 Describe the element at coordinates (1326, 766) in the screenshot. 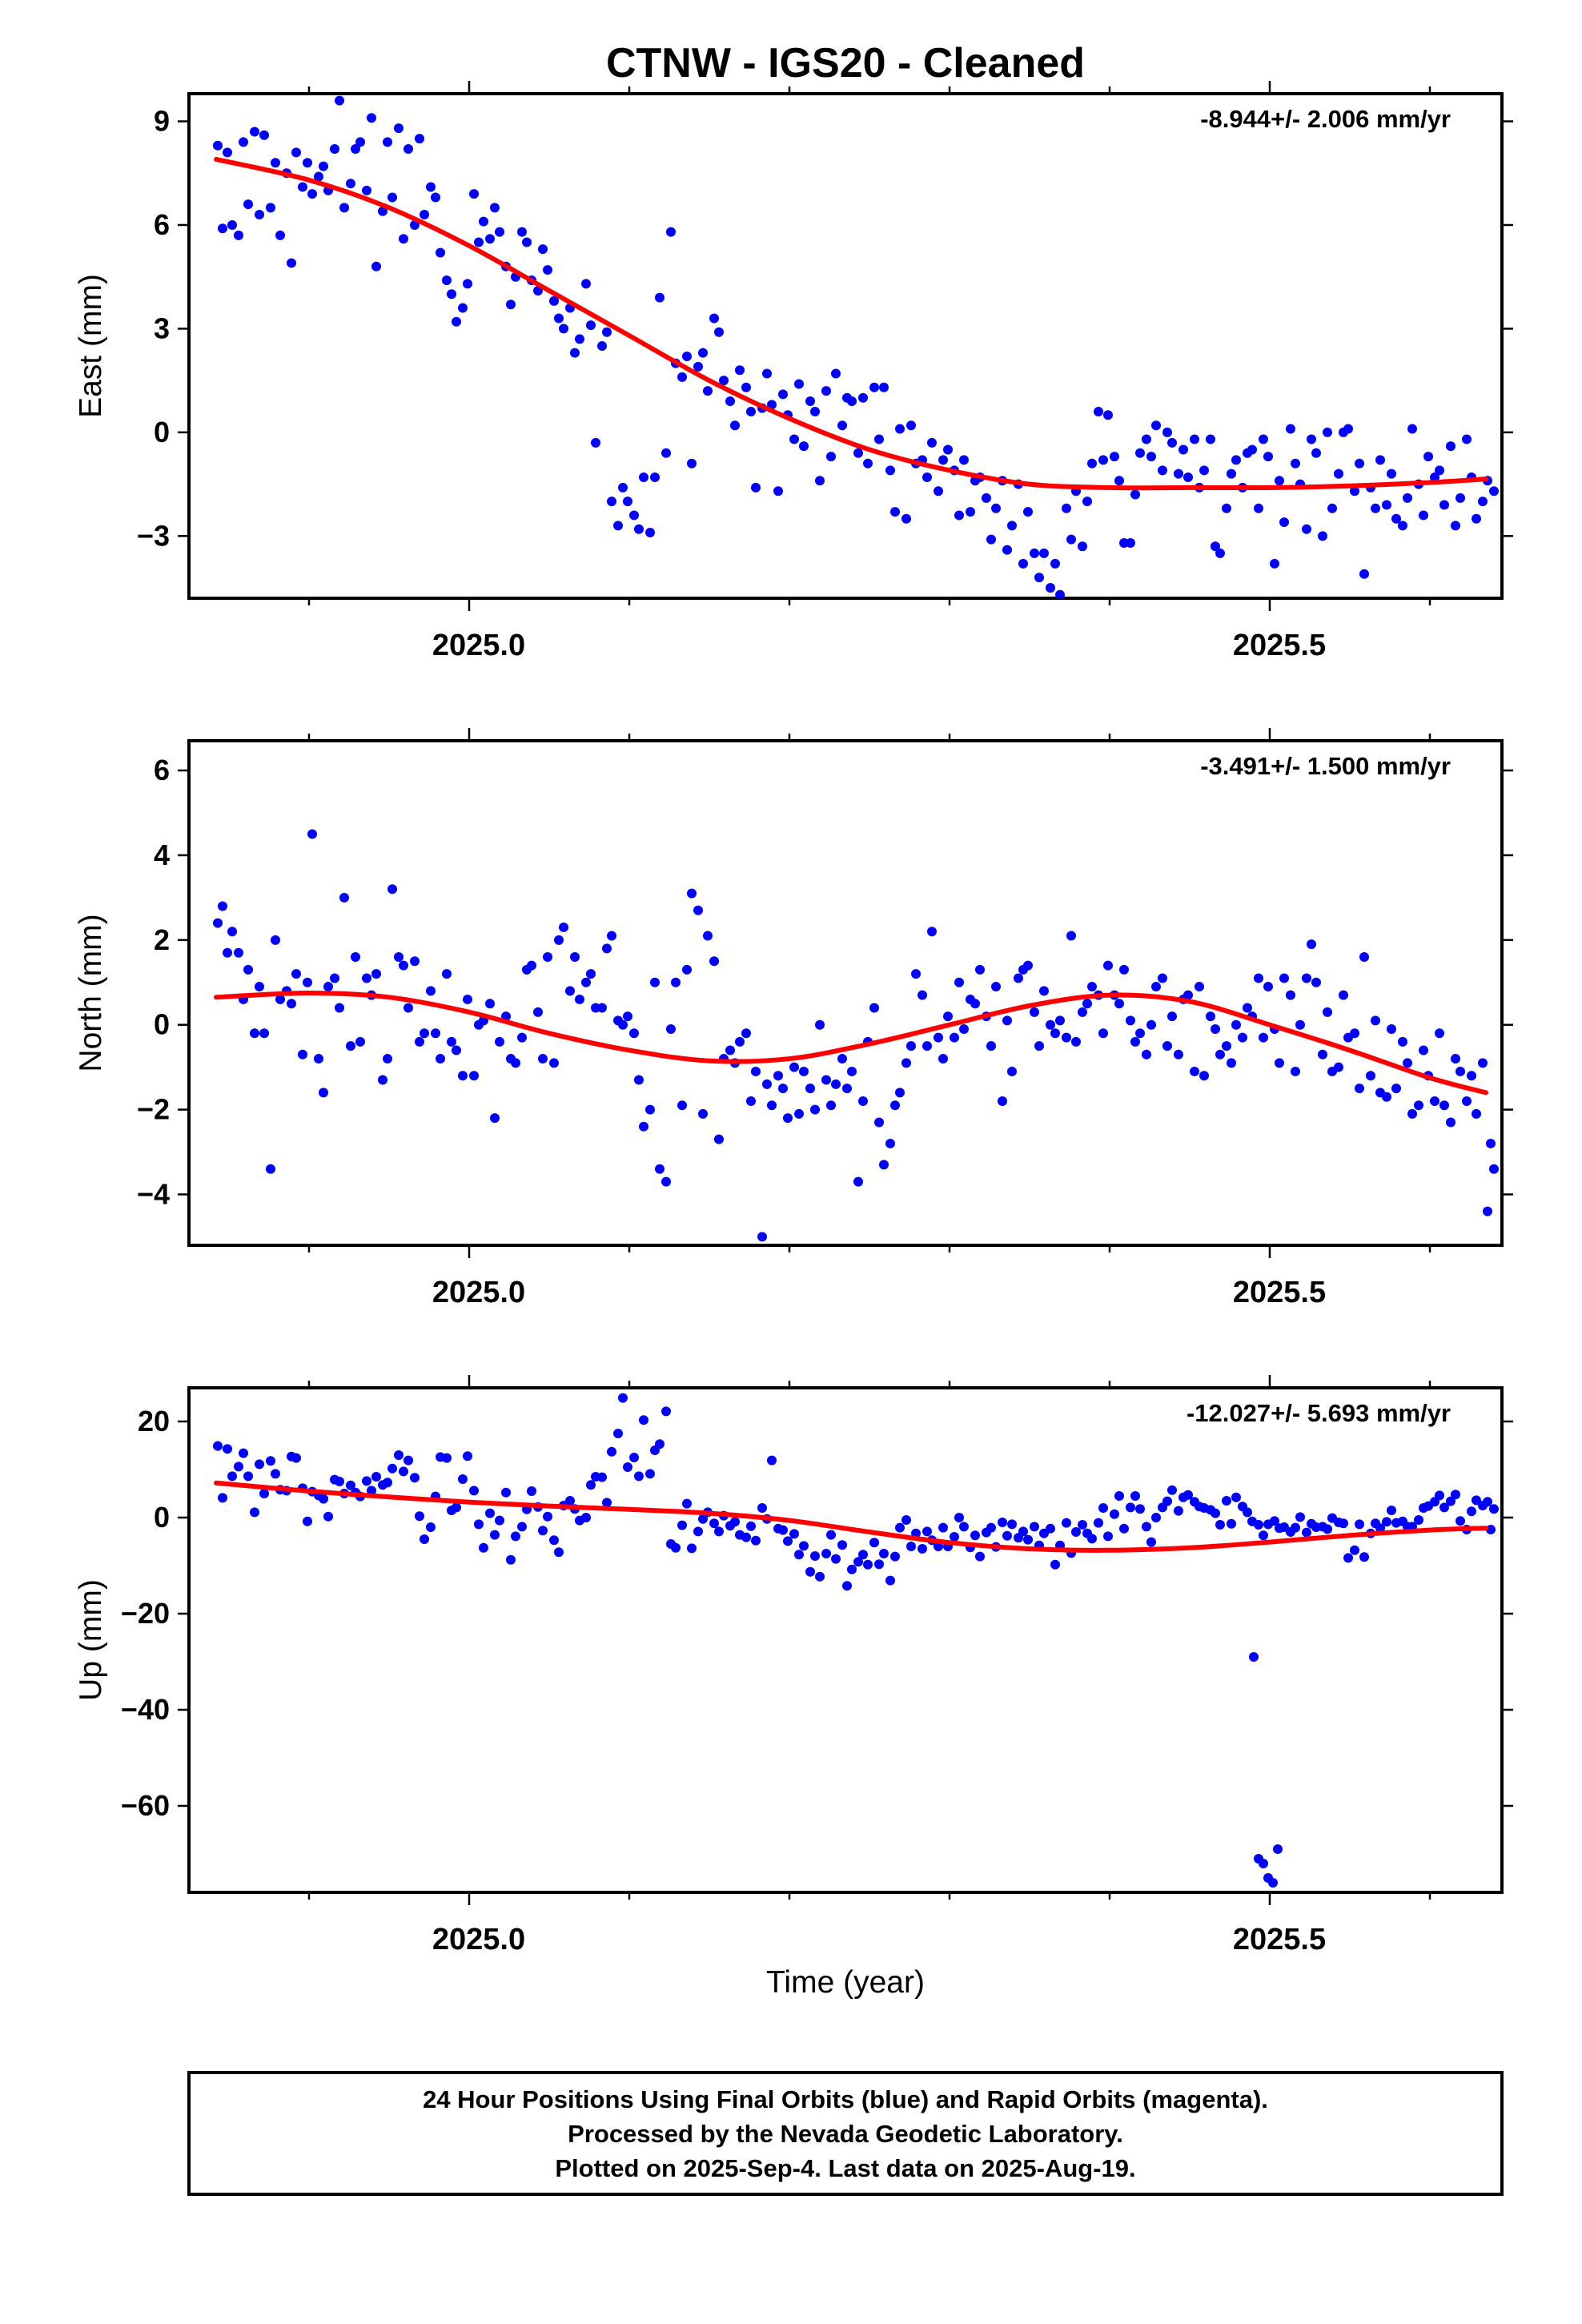

I see `north-rate-label: -3.491+/- 1.500 mm/yr` at that location.